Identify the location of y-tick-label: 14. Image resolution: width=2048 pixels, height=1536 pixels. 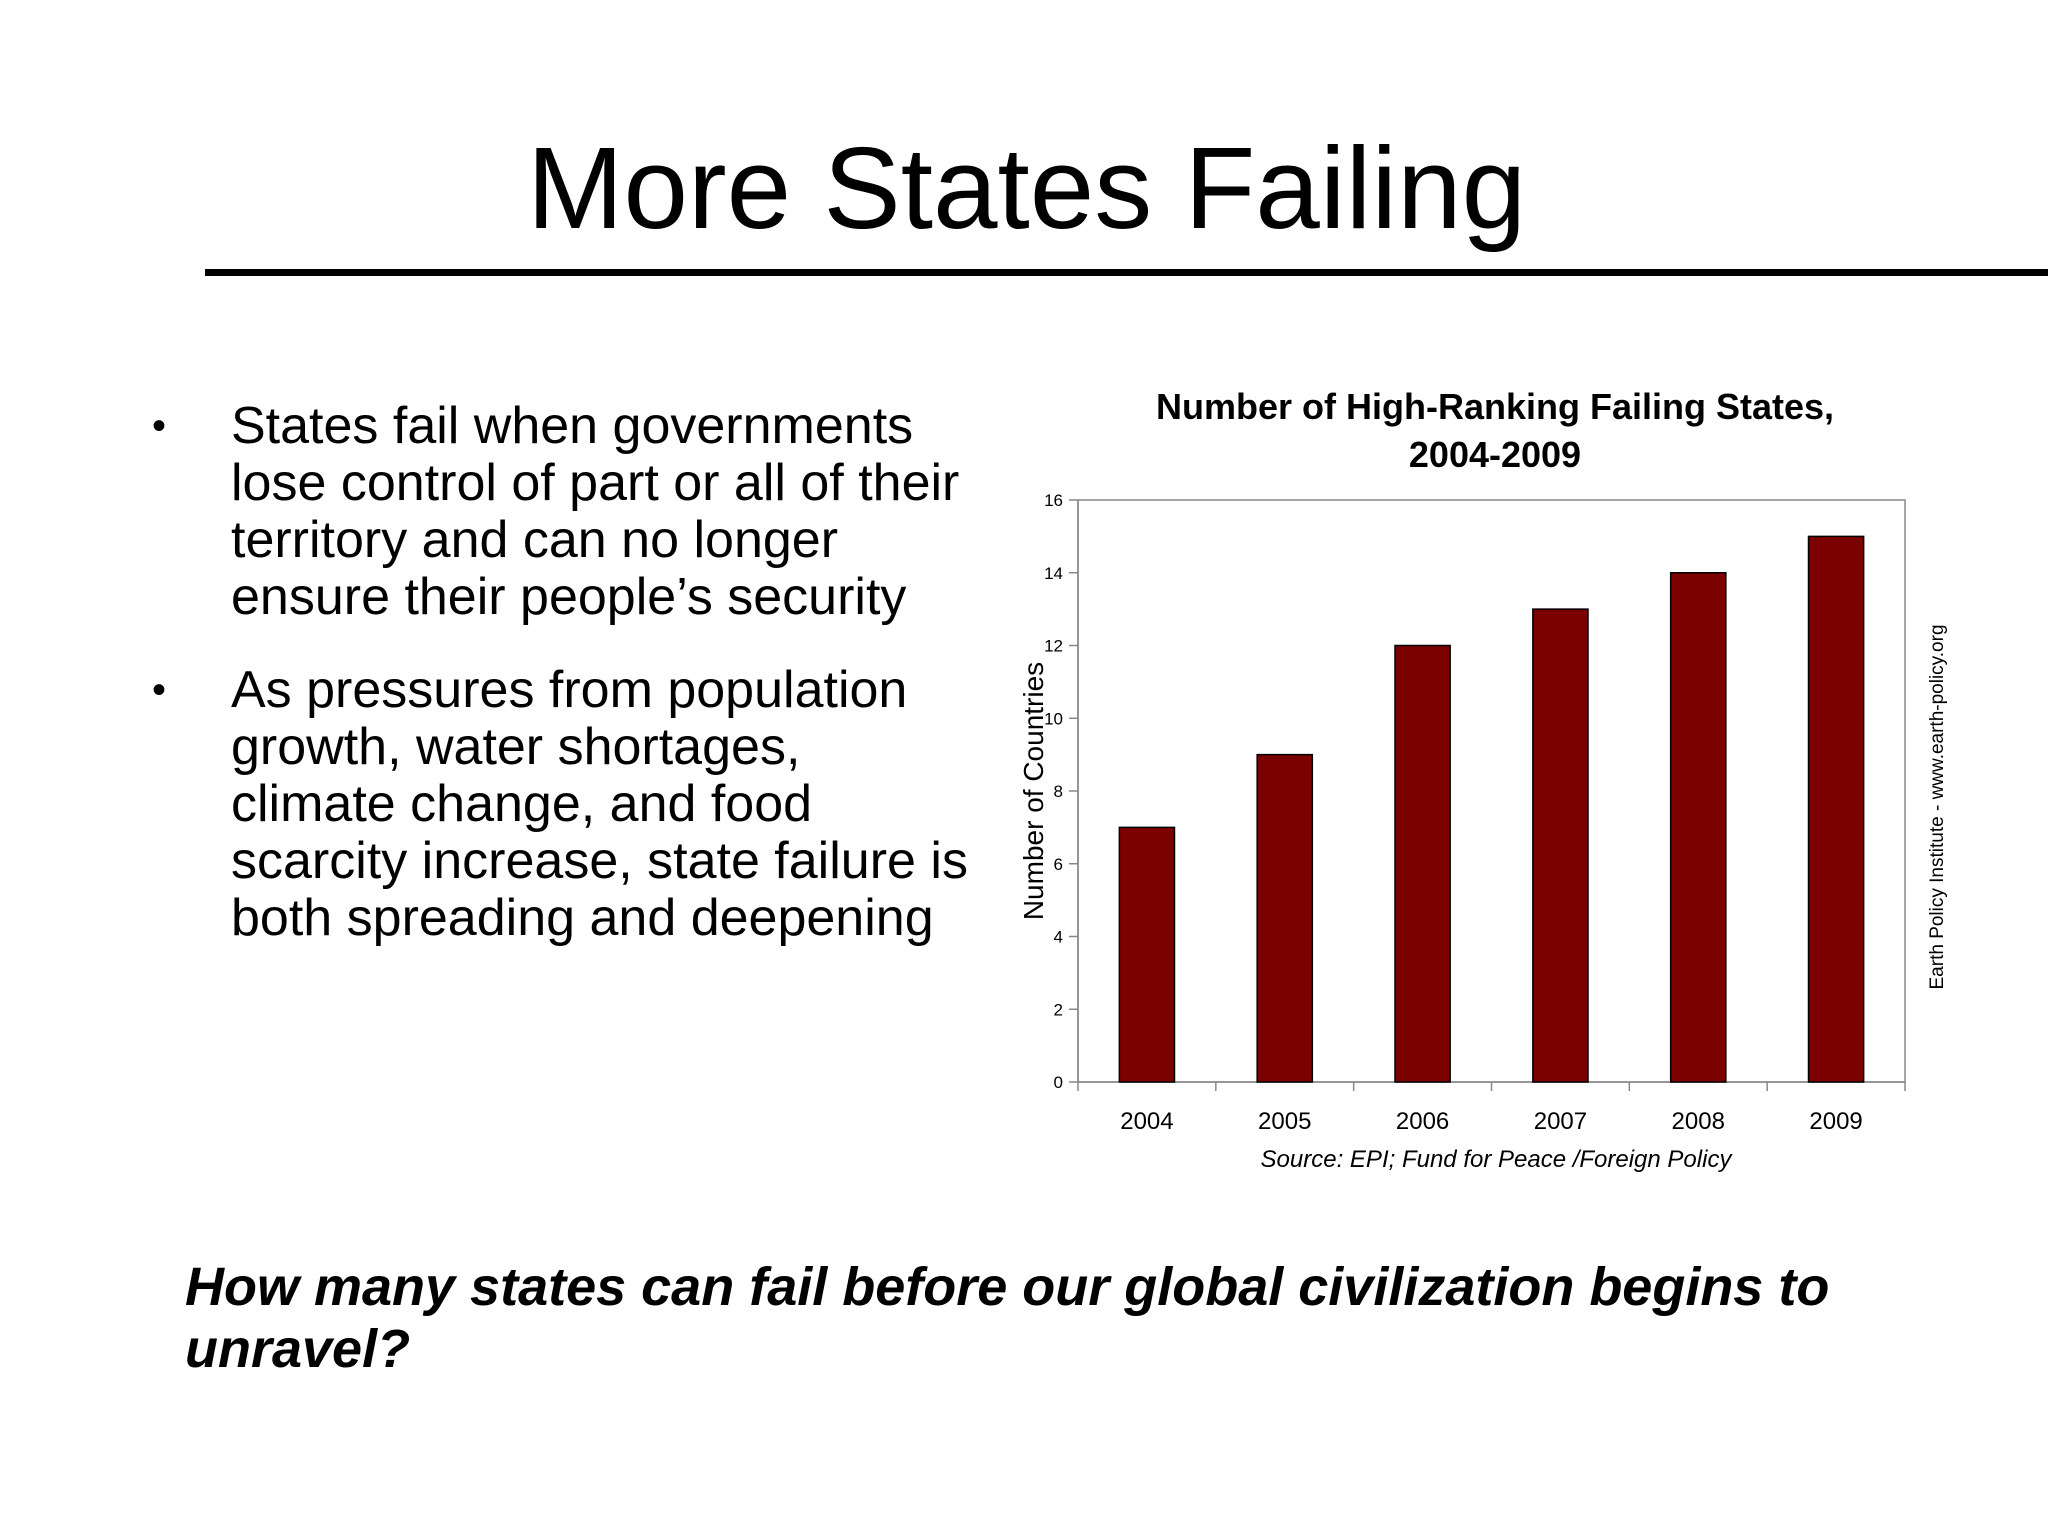
(1053, 573).